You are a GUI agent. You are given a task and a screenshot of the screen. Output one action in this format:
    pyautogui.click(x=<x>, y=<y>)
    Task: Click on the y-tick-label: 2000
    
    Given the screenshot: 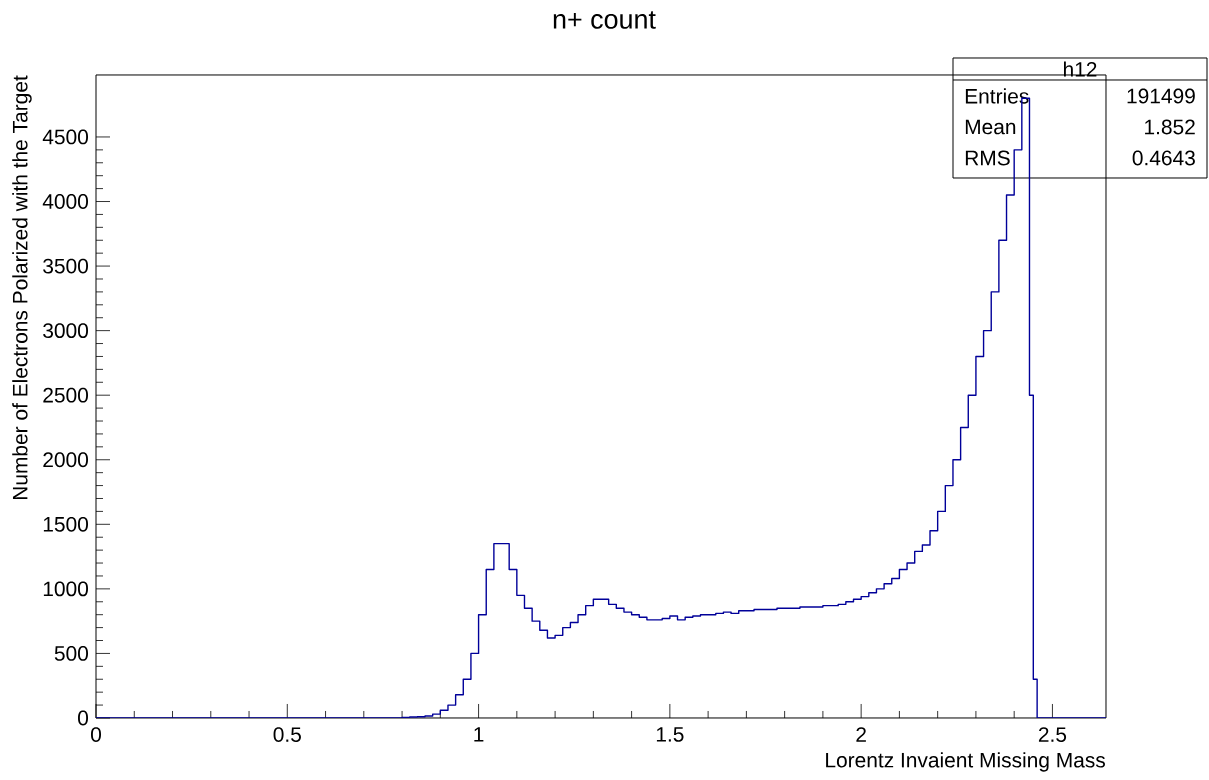 What is the action you would take?
    pyautogui.click(x=65, y=460)
    